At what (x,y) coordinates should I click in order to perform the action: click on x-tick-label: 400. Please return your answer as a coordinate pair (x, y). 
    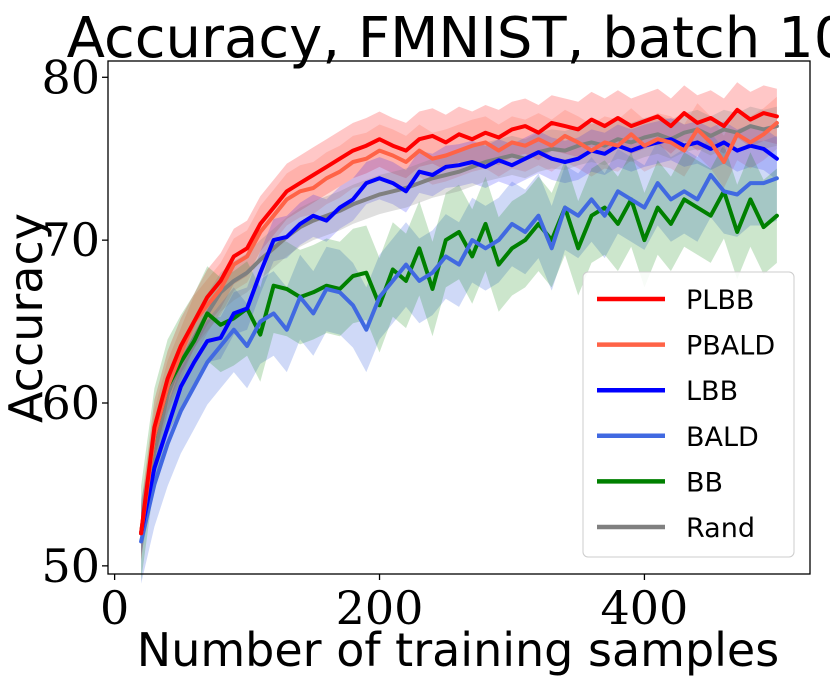
    Looking at the image, I should click on (645, 608).